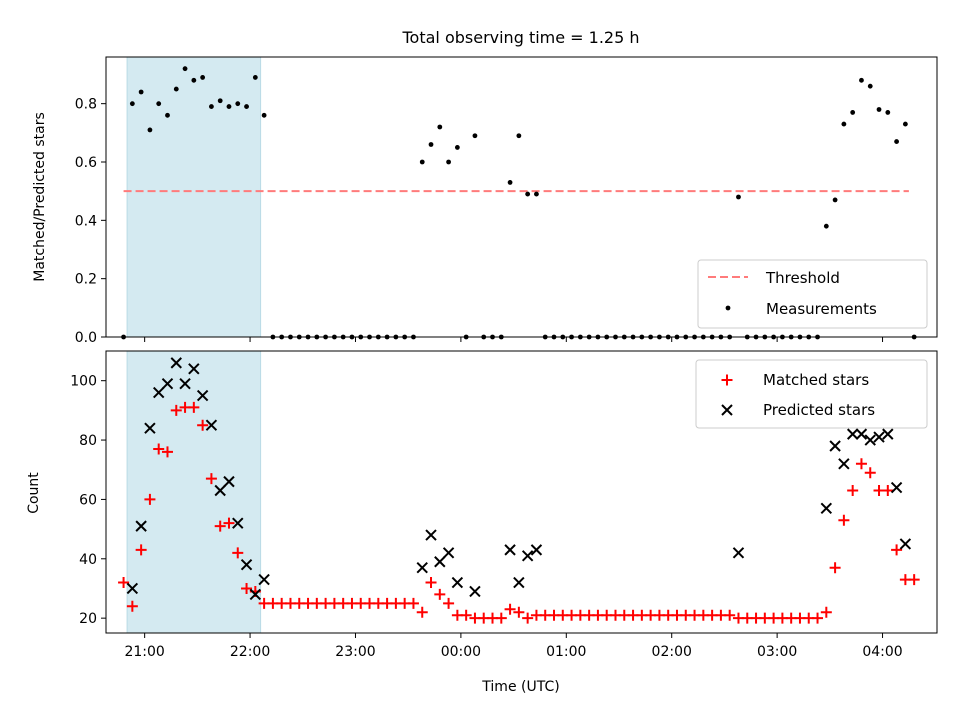 The width and height of the screenshot is (960, 720). I want to click on legend-predicted-swatch, so click(727, 410).